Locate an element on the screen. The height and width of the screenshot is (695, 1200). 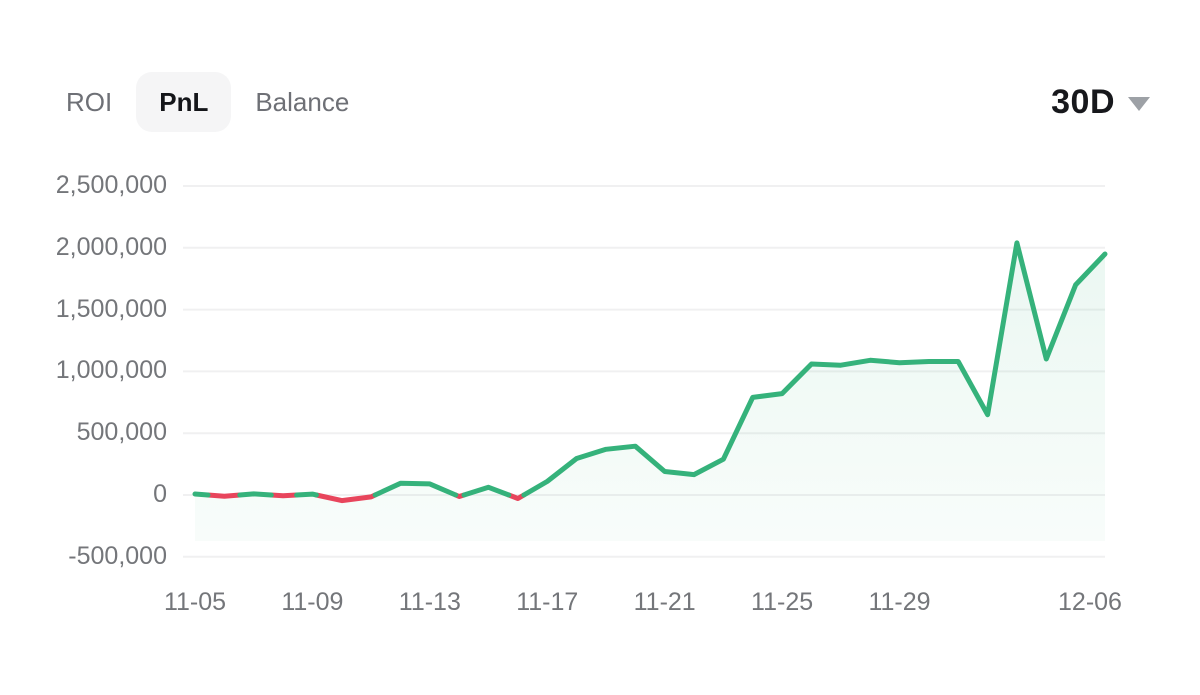
x-tick-label: 11-17 is located at coordinates (547, 602).